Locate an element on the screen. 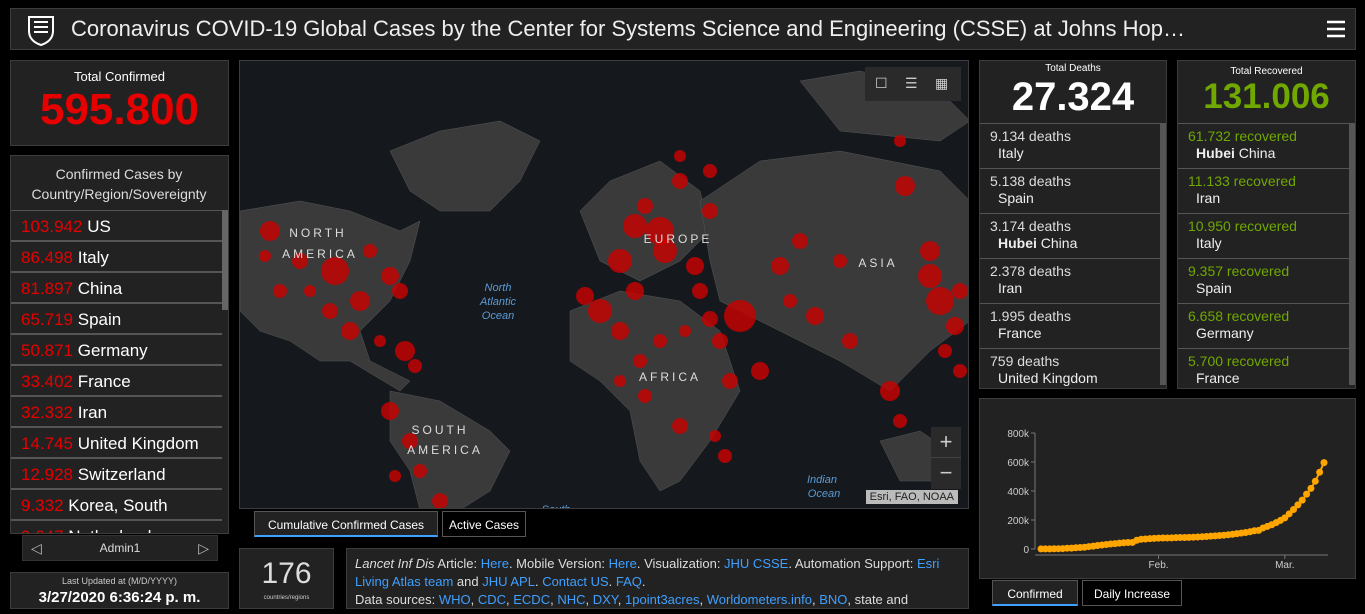 This screenshot has height=614, width=1365. link: FAQ is located at coordinates (628, 581).